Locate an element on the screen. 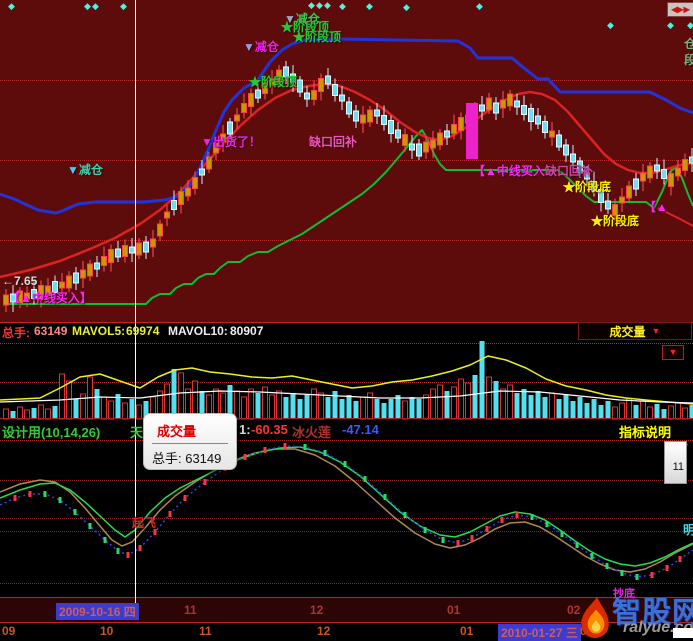 This screenshot has width=693, height=641. indicator-name-2: 冰火莲 is located at coordinates (311, 431).